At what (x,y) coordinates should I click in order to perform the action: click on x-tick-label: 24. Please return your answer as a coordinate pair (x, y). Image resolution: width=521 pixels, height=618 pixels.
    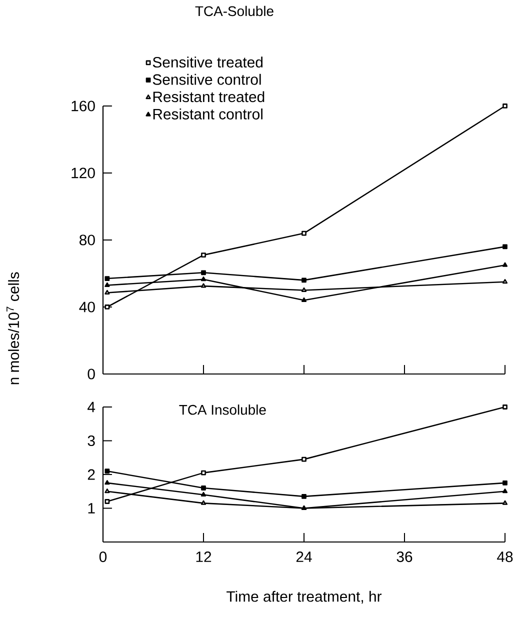
    Looking at the image, I should click on (304, 556).